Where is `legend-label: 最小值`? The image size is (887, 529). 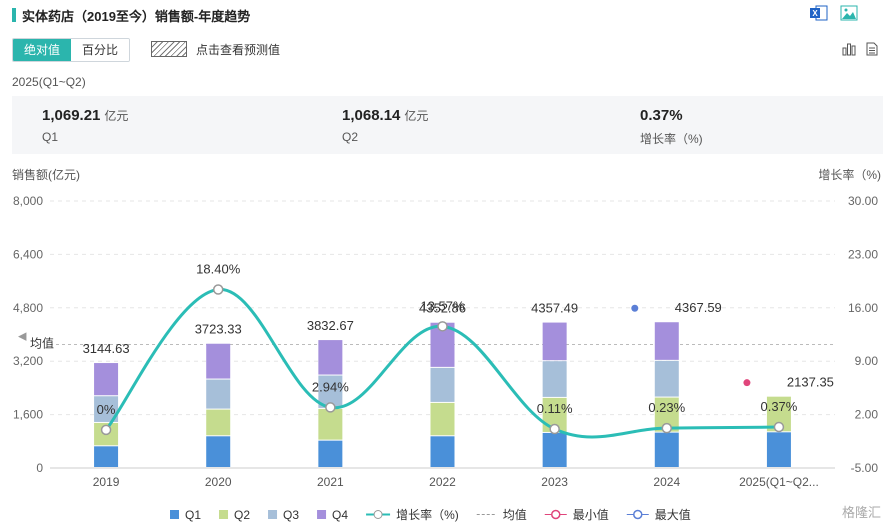
legend-label: 最小值 is located at coordinates (591, 514).